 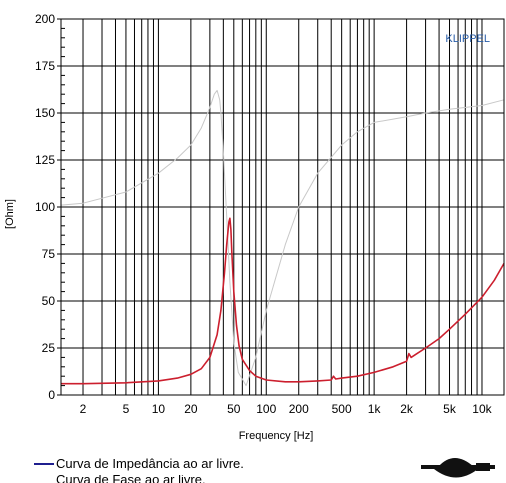 What do you see at coordinates (44, 463) in the screenshot?
I see `legend-swatch-impedance` at bounding box center [44, 463].